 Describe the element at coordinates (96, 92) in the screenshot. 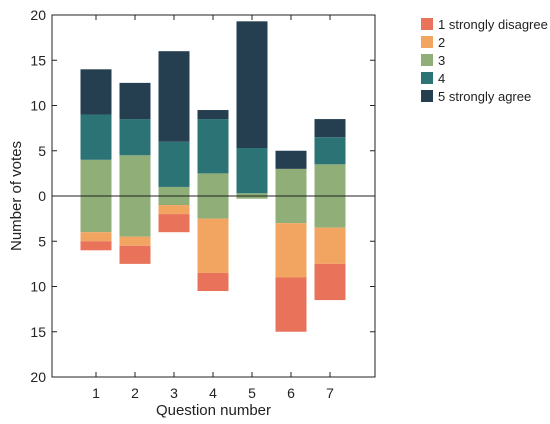

I see `bar-q1-5-strongly-agree` at that location.